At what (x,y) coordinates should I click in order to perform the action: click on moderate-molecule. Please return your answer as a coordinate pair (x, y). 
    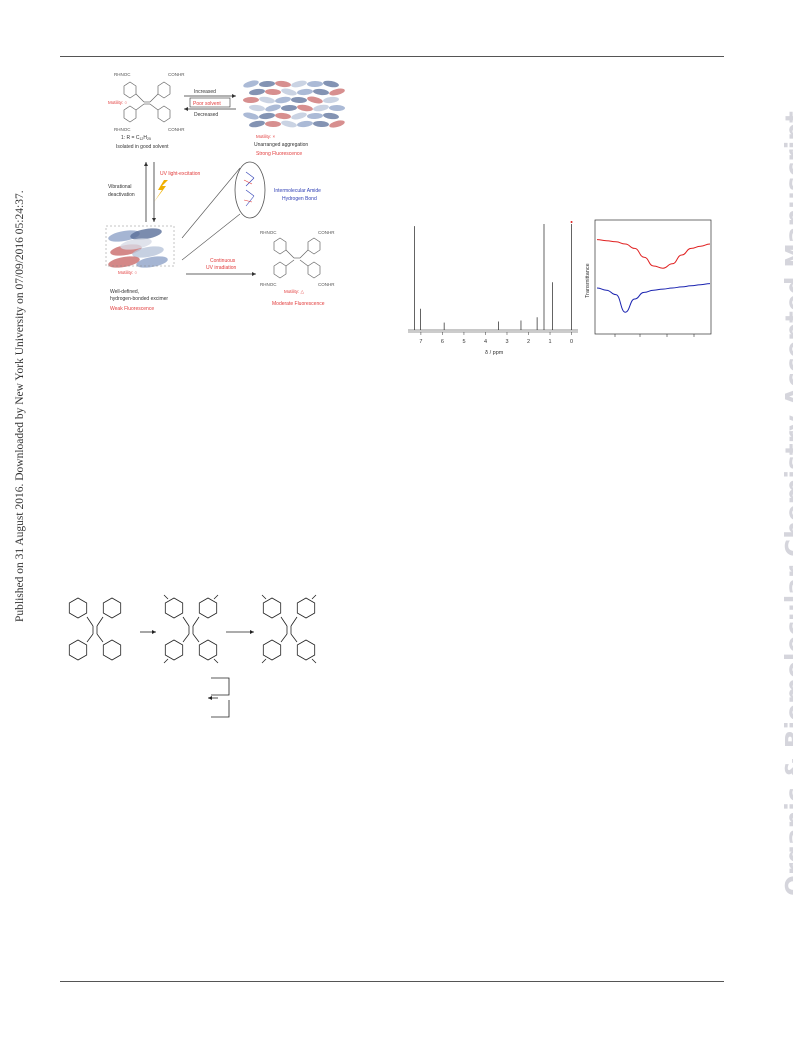
    Looking at the image, I should click on (297, 258).